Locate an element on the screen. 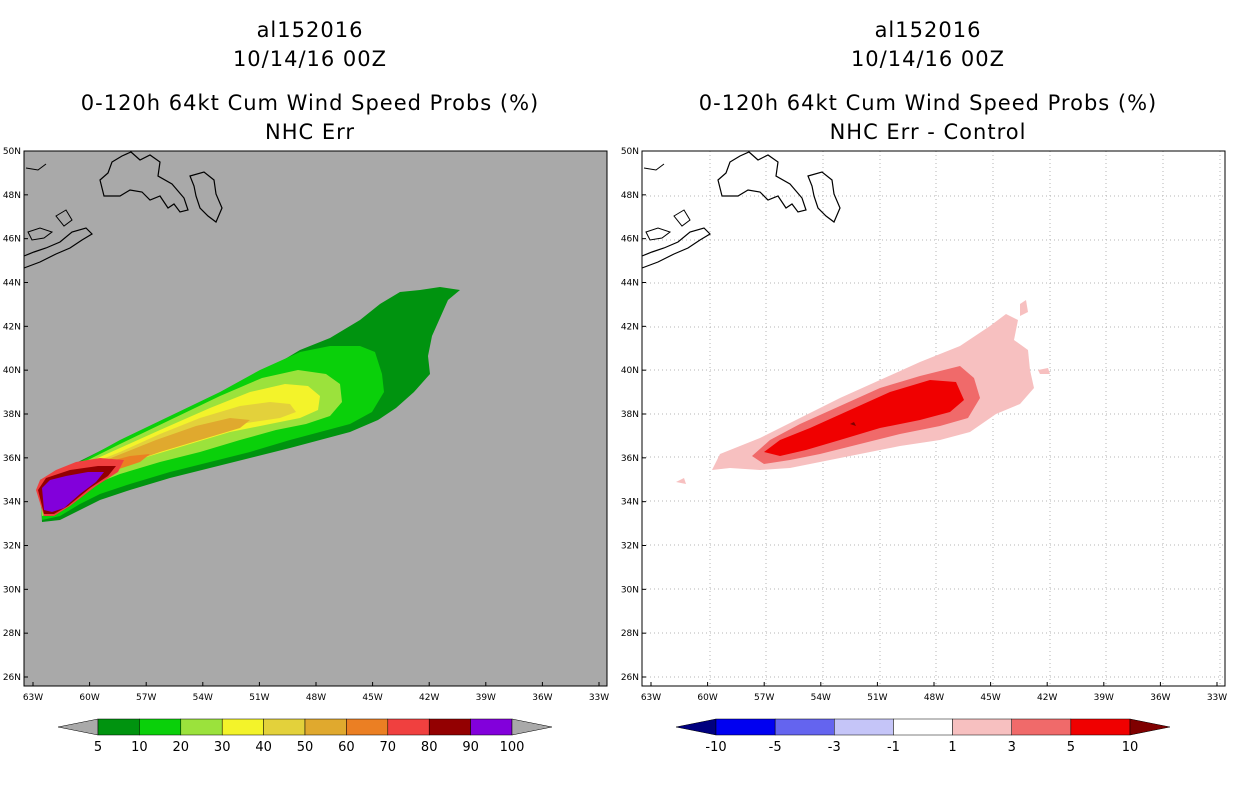  left-title: al152016 is located at coordinates (310, 30).